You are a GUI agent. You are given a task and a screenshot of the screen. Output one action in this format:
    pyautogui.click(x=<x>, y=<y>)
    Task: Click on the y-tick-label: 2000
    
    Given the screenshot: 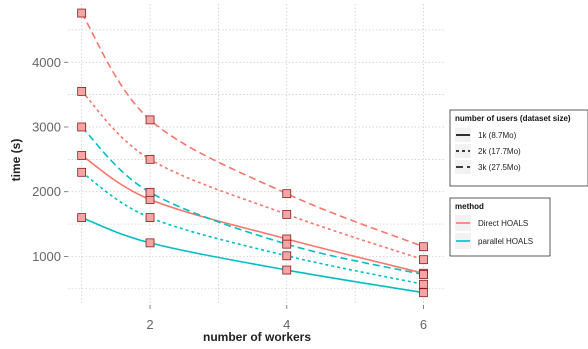 What is the action you would take?
    pyautogui.click(x=46, y=191)
    